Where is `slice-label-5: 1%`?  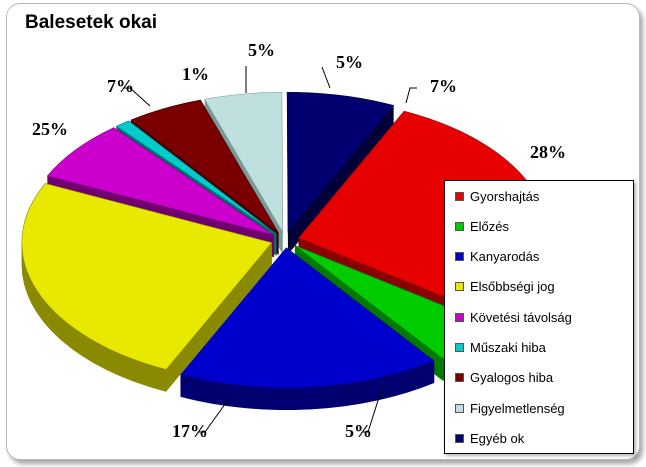
slice-label-5: 1% is located at coordinates (195, 74).